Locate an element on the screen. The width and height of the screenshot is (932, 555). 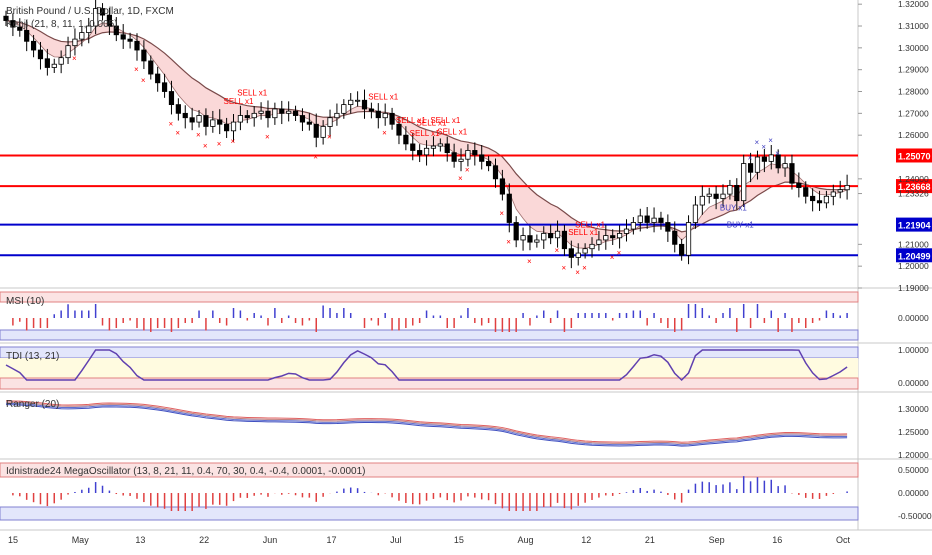
x-tick-label: May is located at coordinates (81, 540).